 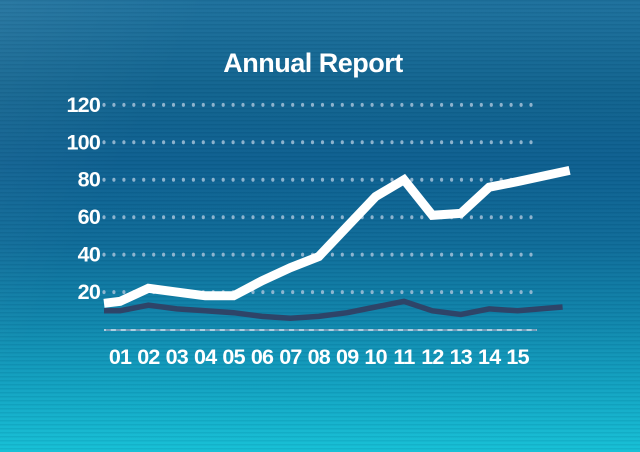 I want to click on x-tick-label: 14, so click(x=489, y=357).